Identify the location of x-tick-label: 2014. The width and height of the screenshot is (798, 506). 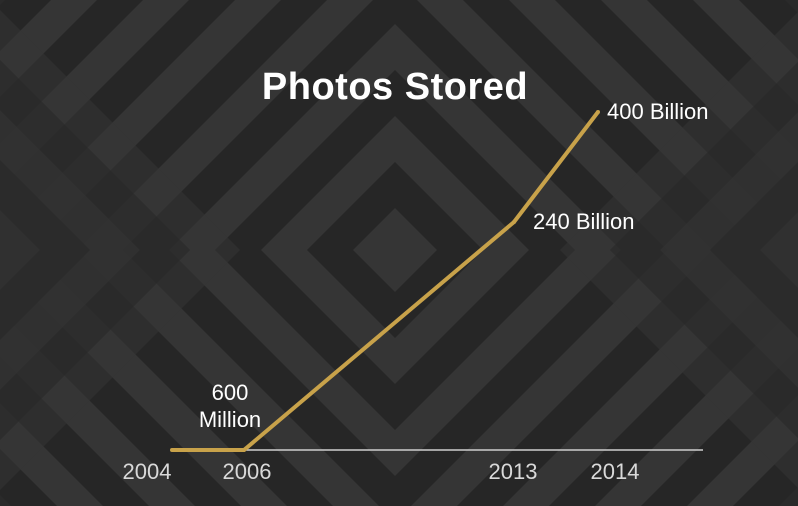
(615, 471).